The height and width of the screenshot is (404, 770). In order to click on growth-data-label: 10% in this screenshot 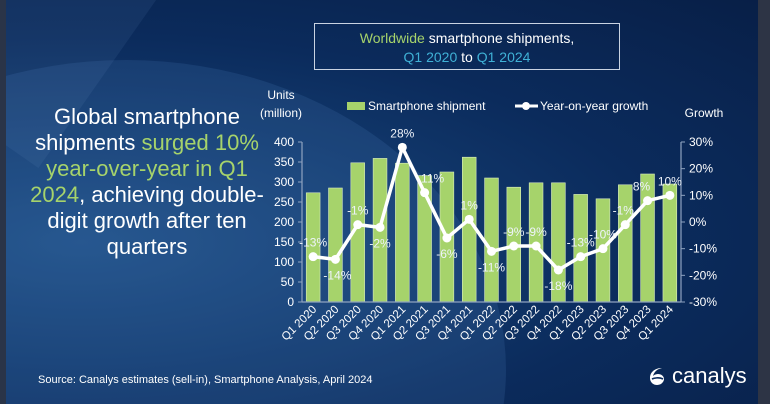, I will do `click(670, 181)`.